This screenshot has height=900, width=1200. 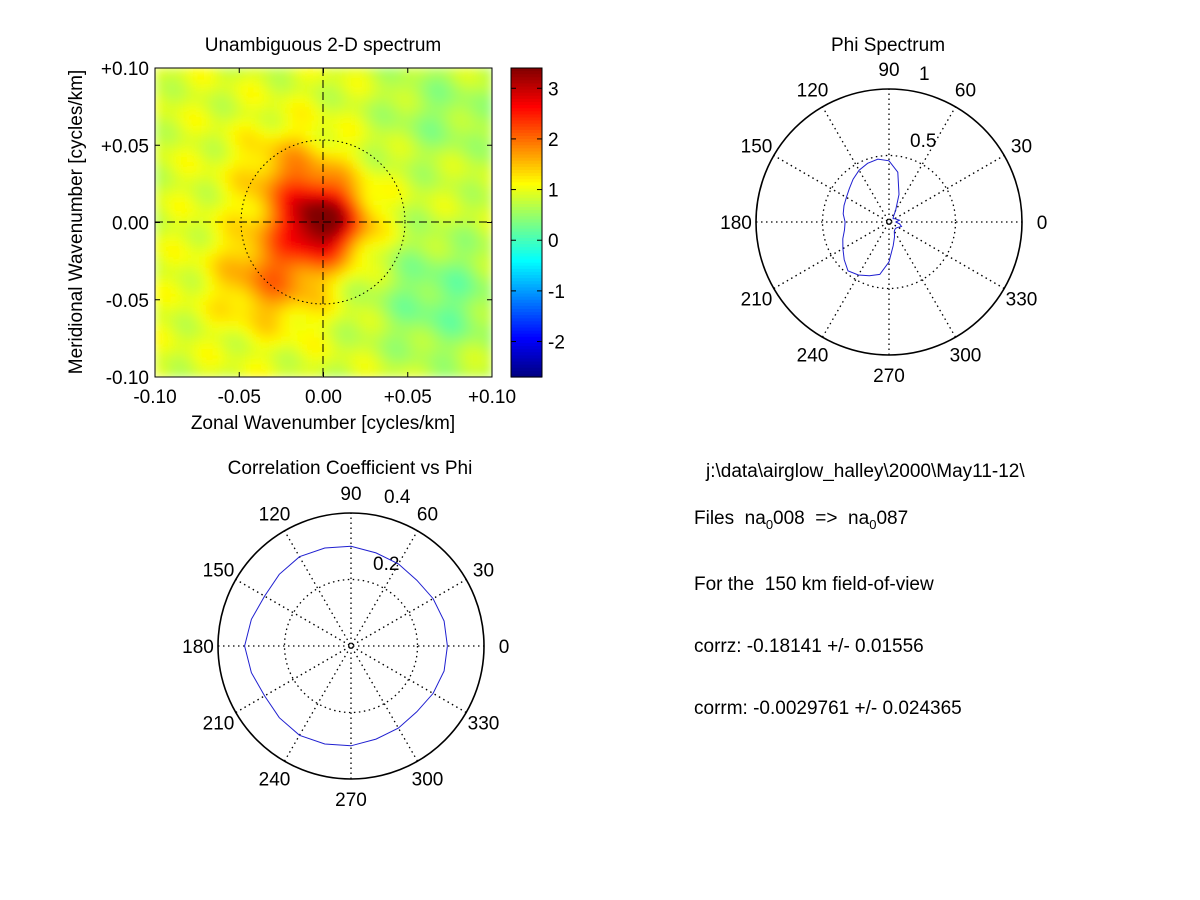 What do you see at coordinates (553, 89) in the screenshot?
I see `colorbar-tick-label: 3` at bounding box center [553, 89].